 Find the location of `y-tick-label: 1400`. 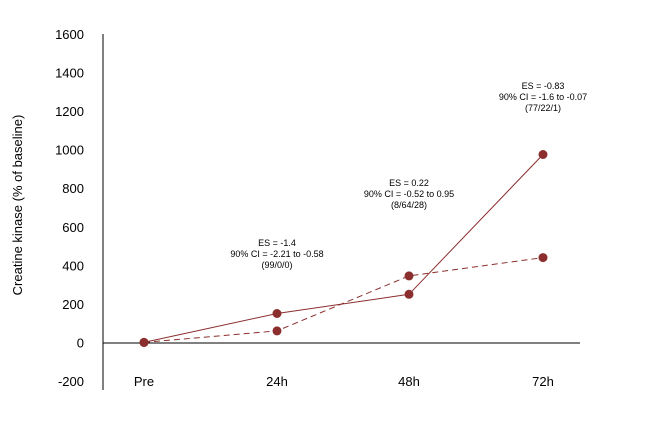

y-tick-label: 1400 is located at coordinates (69, 73).